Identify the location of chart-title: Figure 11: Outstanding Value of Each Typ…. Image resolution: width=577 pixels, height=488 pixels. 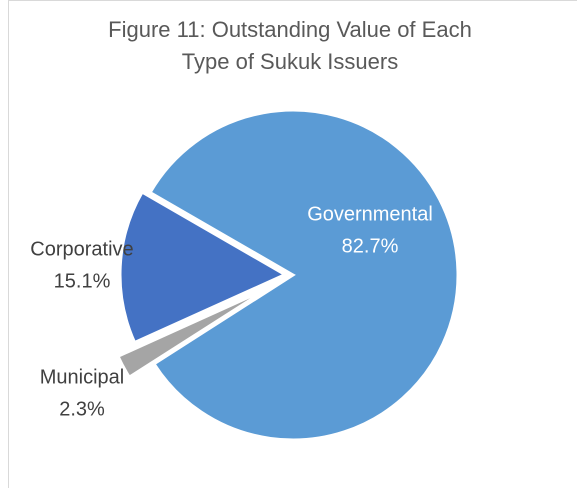
(290, 45).